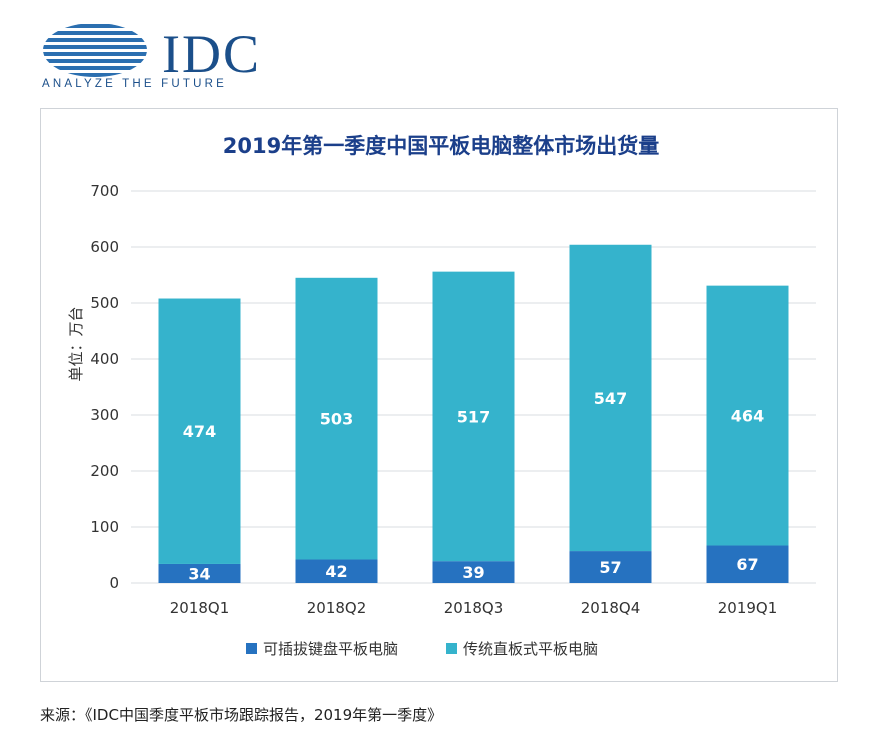  I want to click on data-label: 474, so click(199, 431).